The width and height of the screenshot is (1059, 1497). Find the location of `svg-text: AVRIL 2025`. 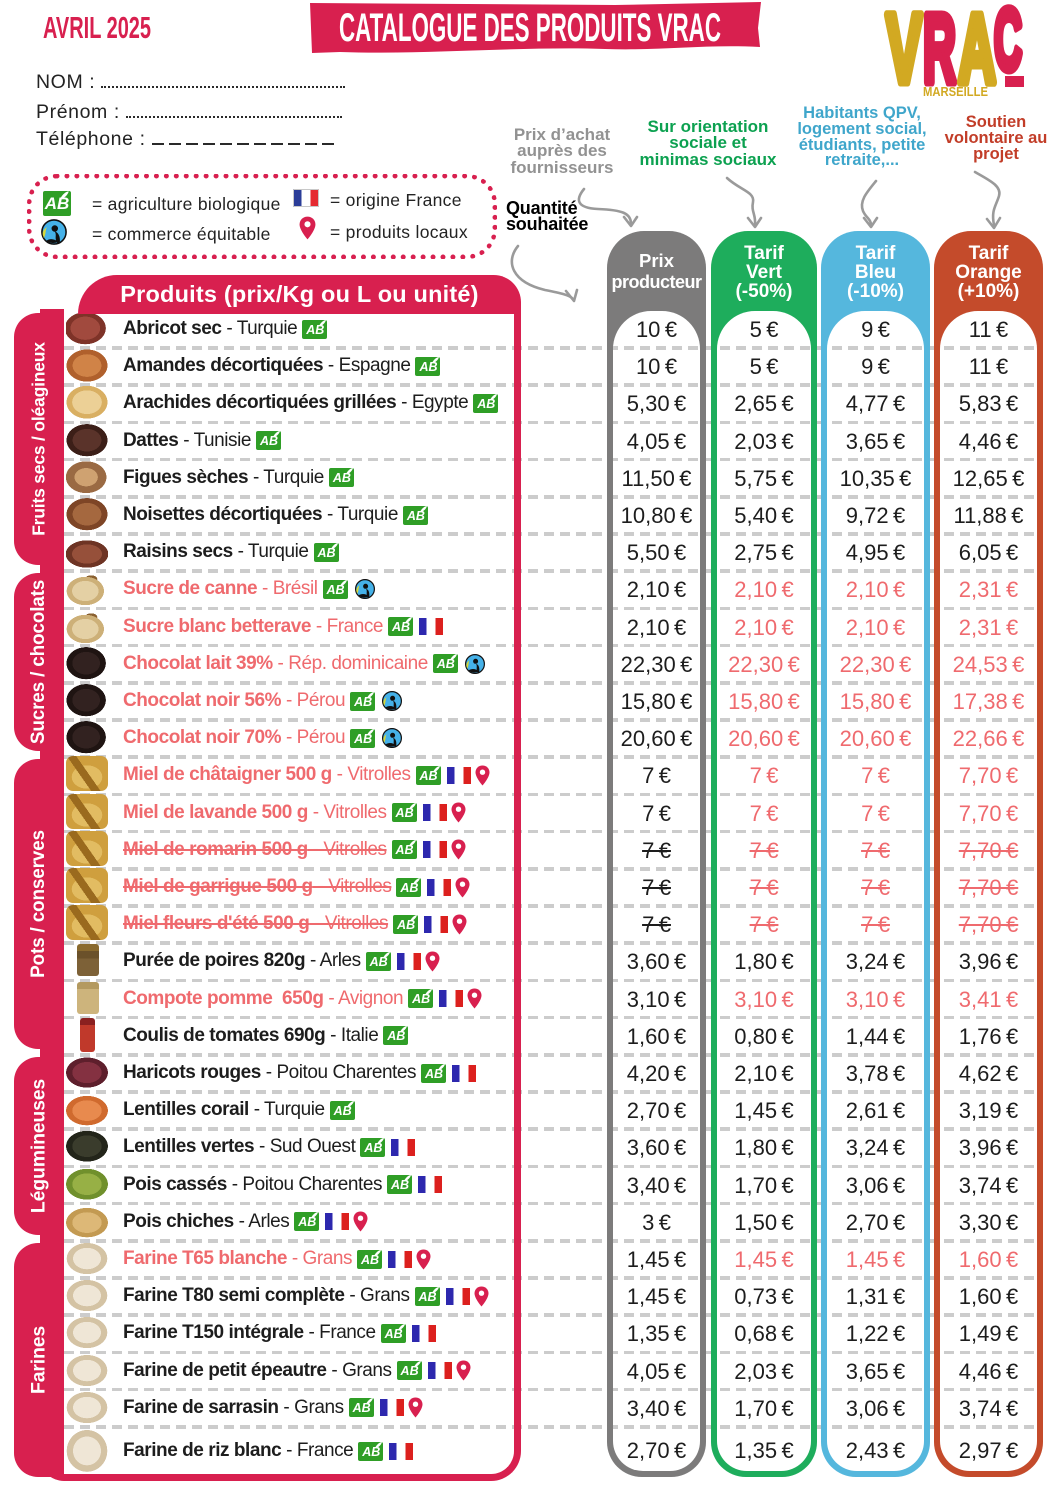

svg-text: AVRIL 2025 is located at coordinates (97, 27).